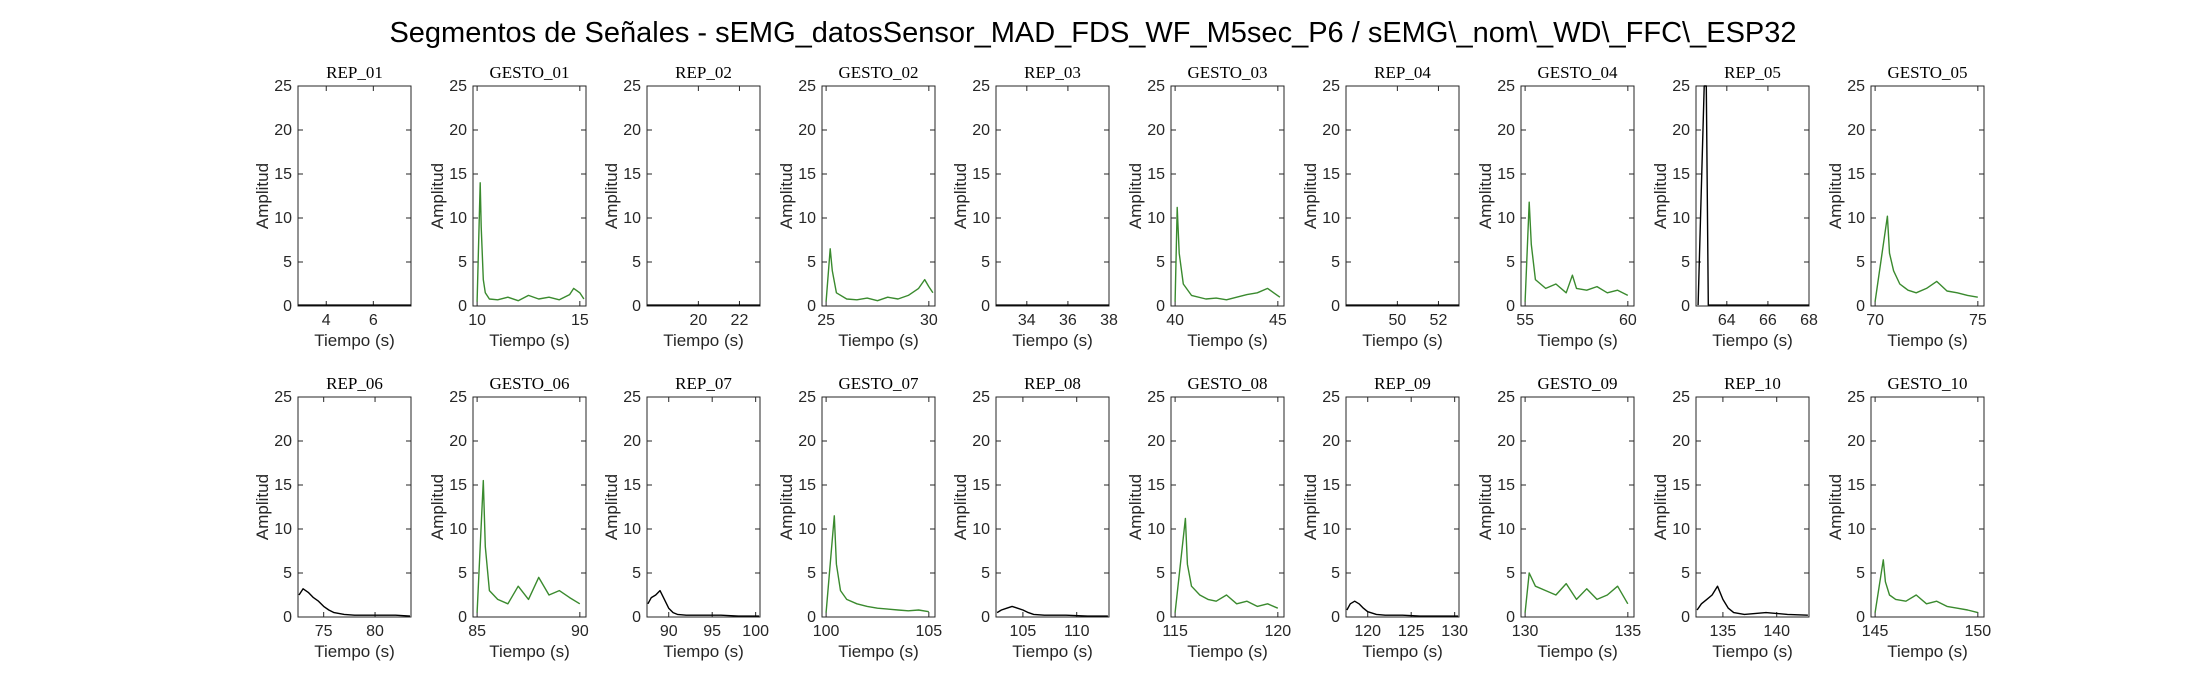 Image resolution: width=2187 pixels, height=688 pixels. Describe the element at coordinates (1727, 320) in the screenshot. I see `x-tick-label: 64` at that location.